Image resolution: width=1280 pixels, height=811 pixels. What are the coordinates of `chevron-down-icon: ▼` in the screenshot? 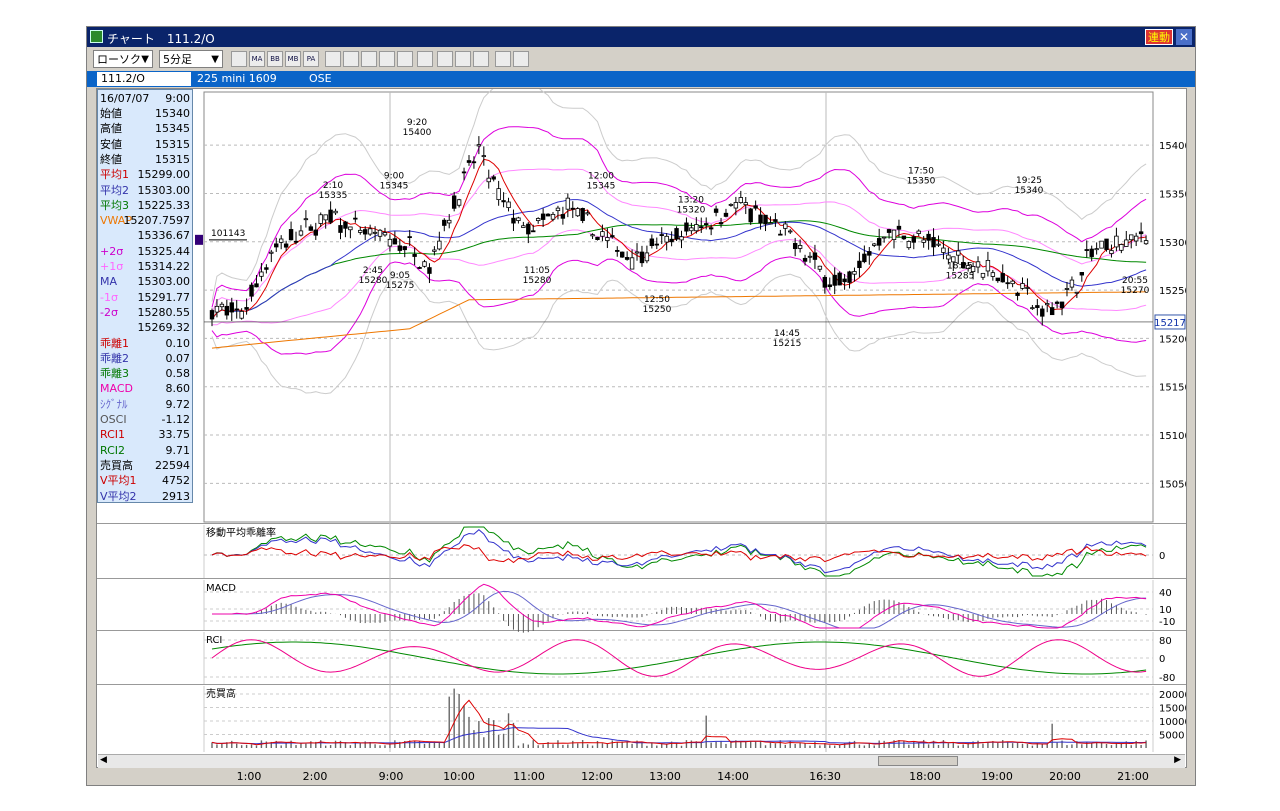 It's located at (145, 59).